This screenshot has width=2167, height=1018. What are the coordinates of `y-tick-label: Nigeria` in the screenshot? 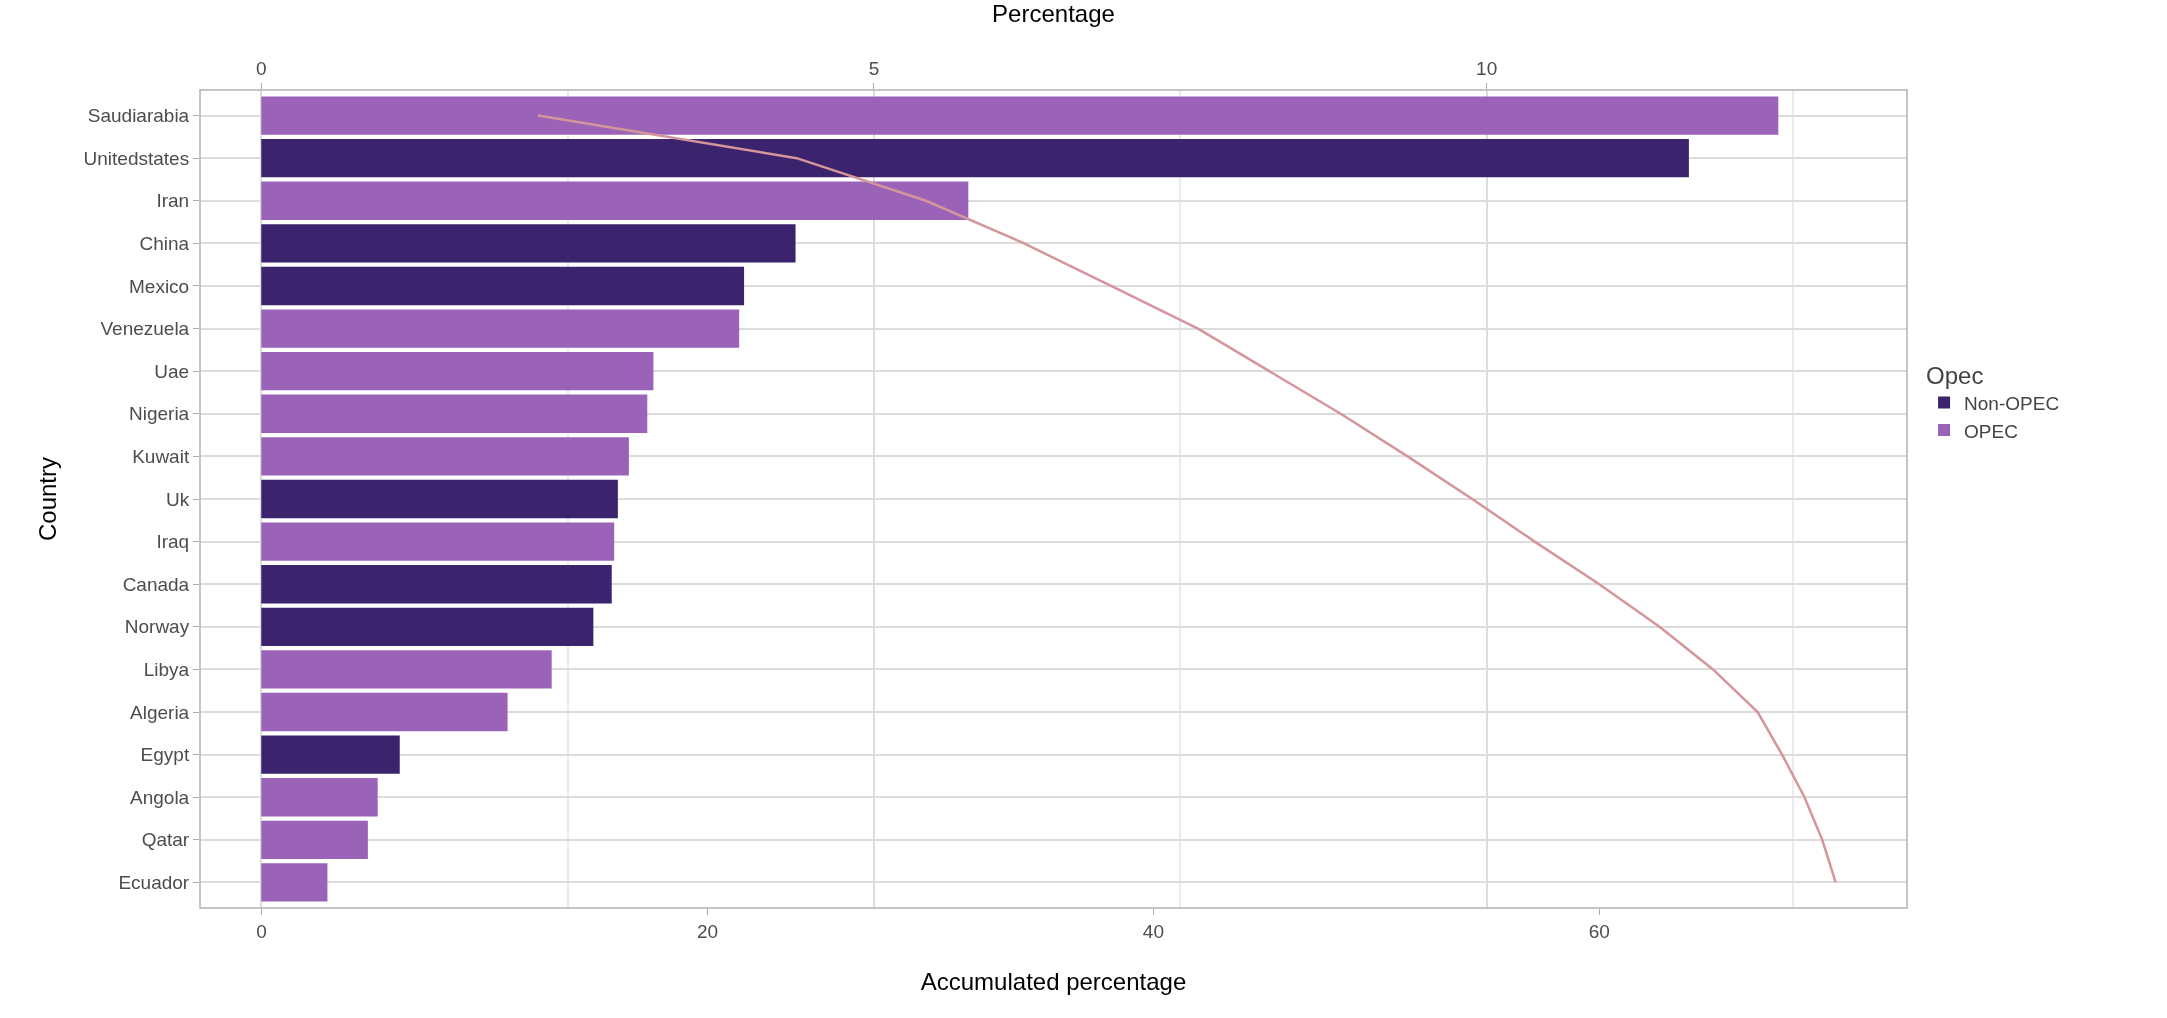 It's located at (159, 414).